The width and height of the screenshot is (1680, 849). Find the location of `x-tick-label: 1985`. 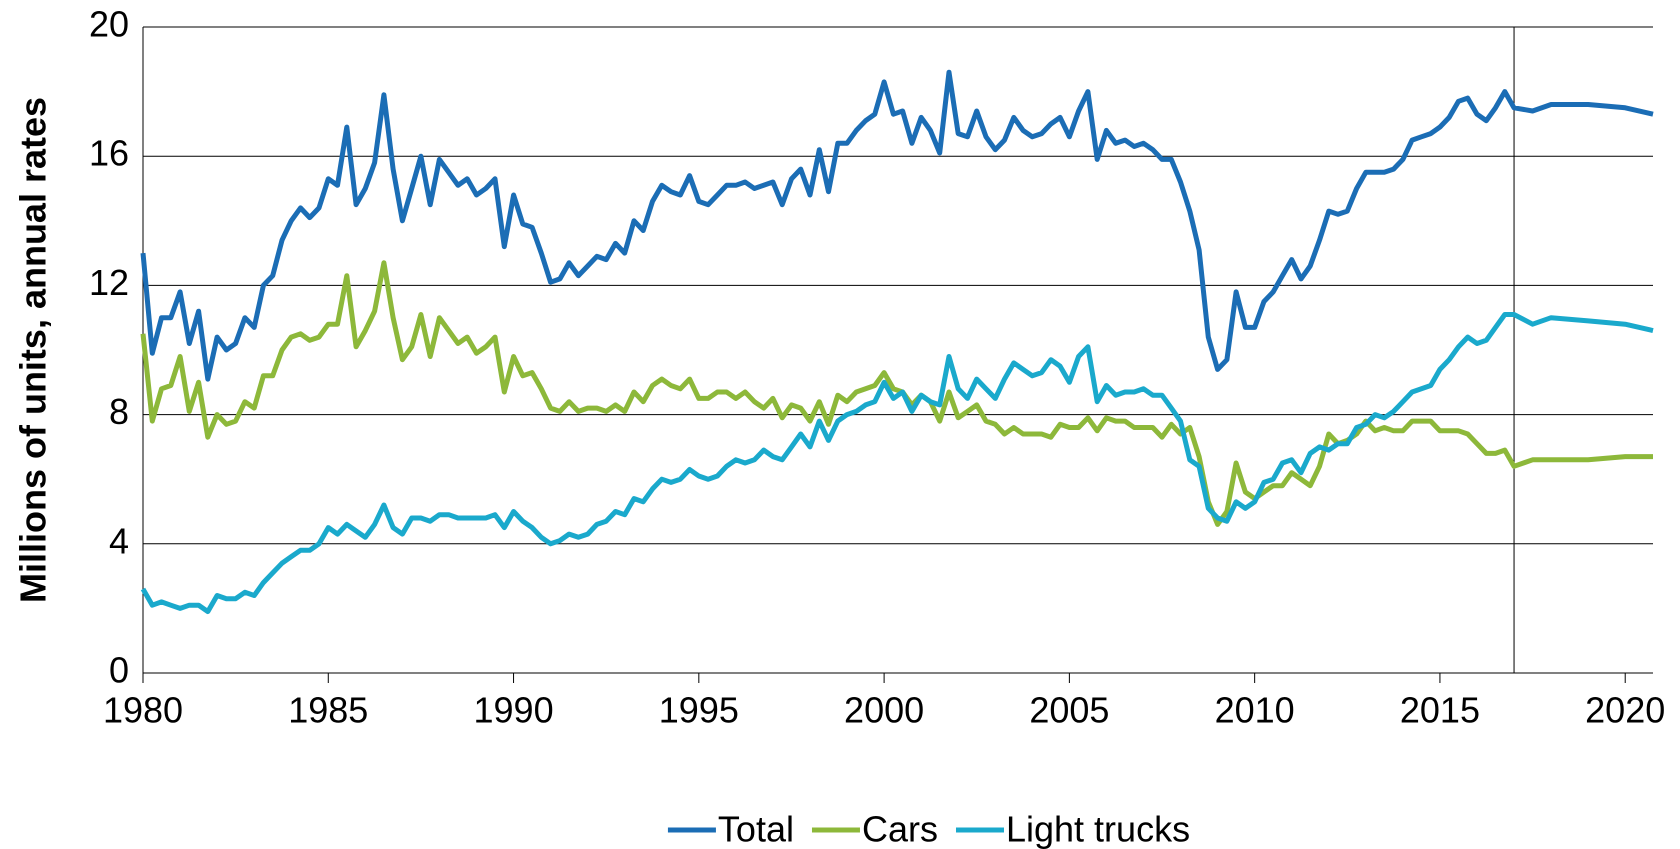

x-tick-label: 1985 is located at coordinates (328, 710).